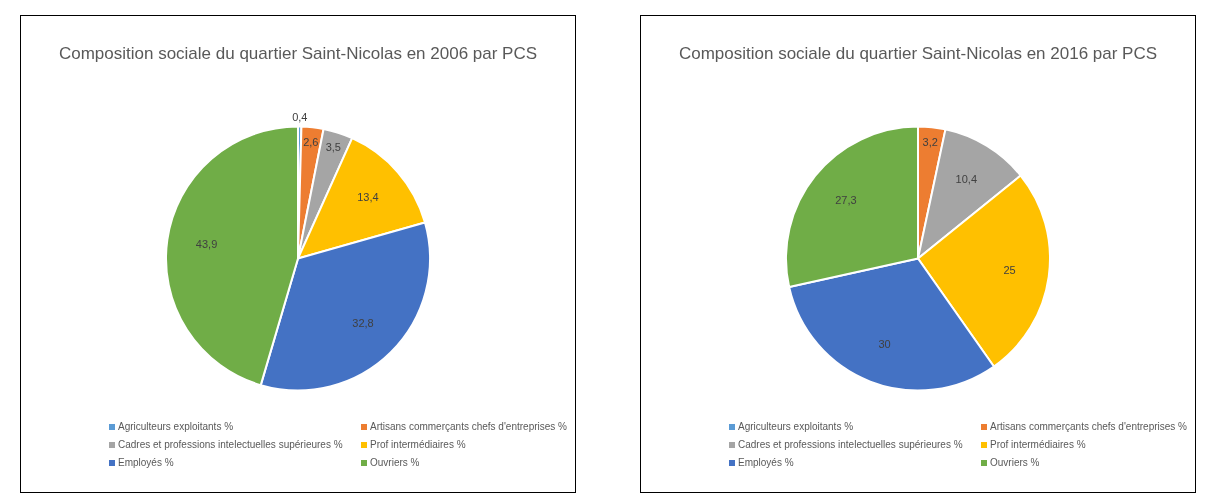  I want to click on data-label: 3,5, so click(333, 146).